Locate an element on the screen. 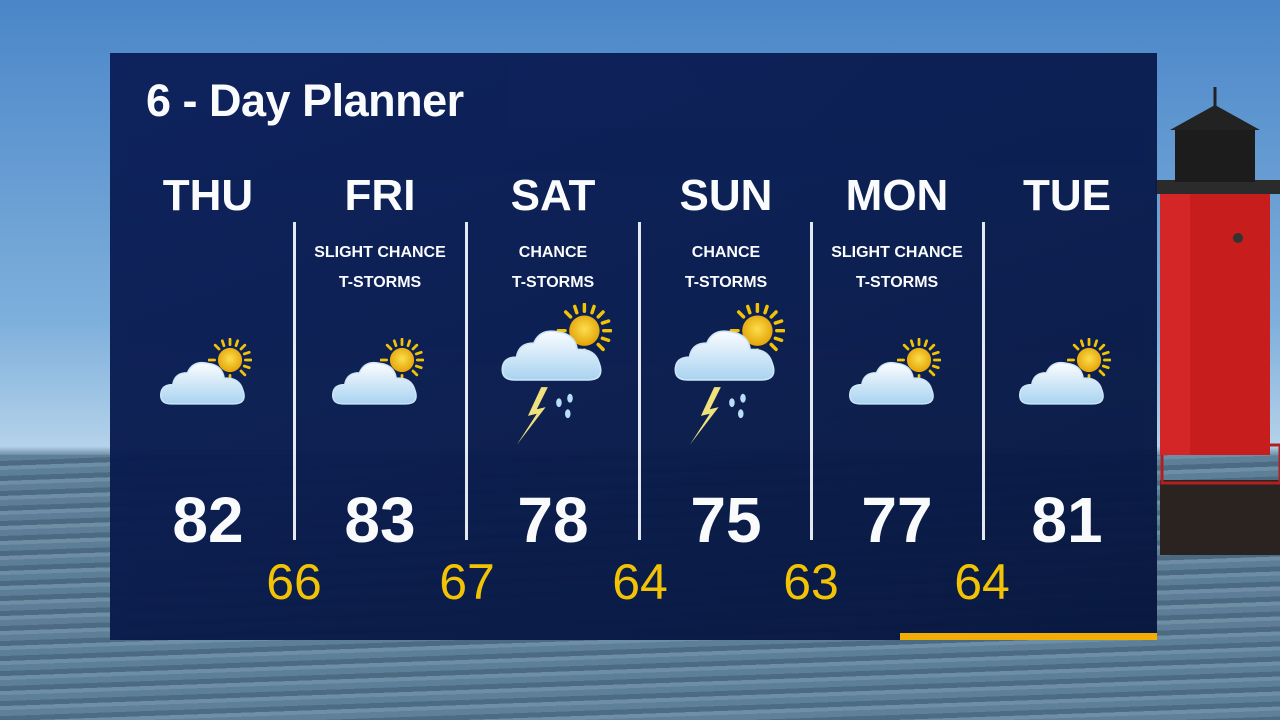 This screenshot has height=720, width=1280. high-temp: 81 is located at coordinates (1067, 520).